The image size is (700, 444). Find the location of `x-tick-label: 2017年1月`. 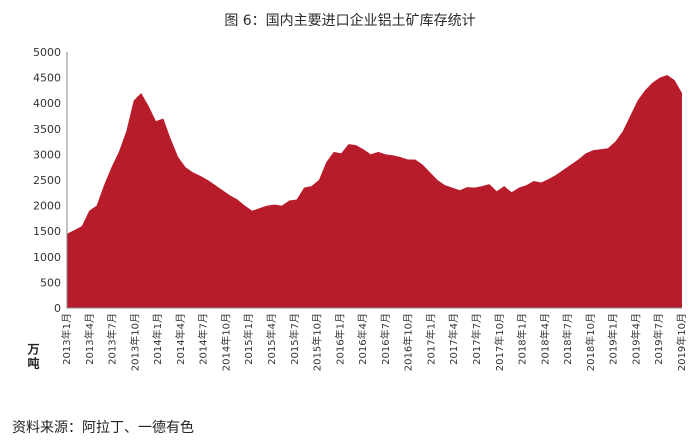

x-tick-label: 2017年1月 is located at coordinates (430, 339).